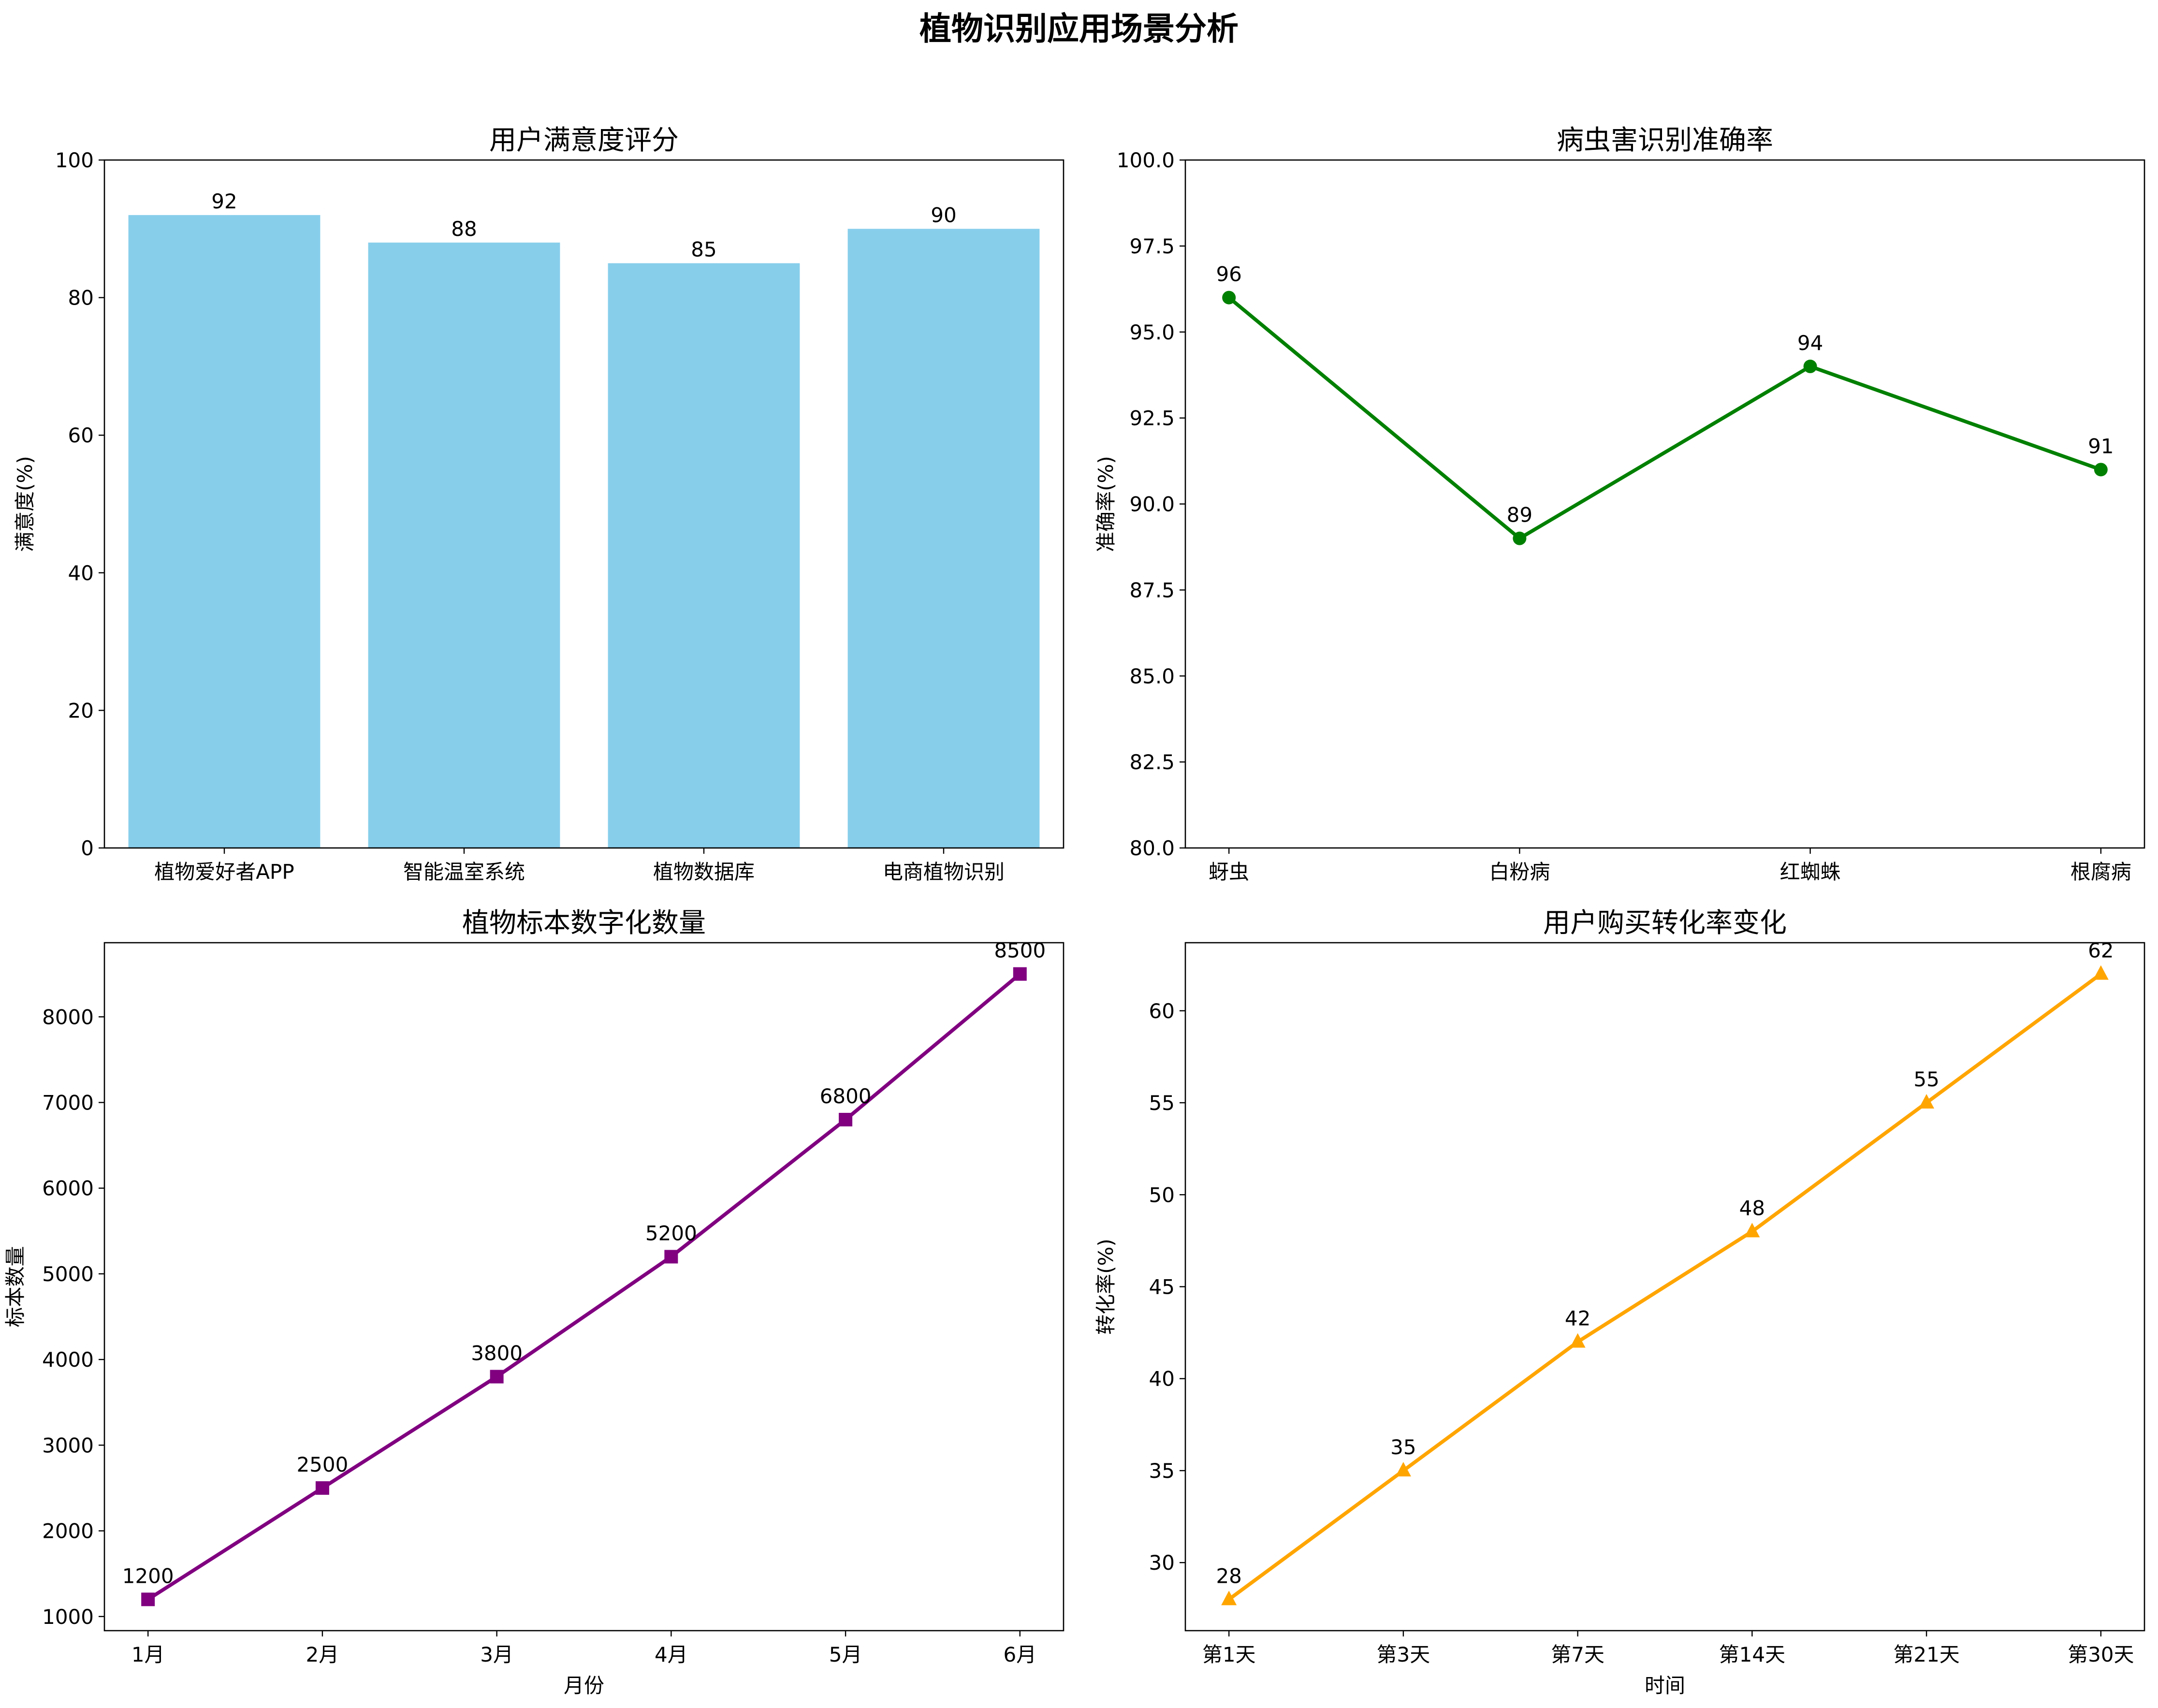 The width and height of the screenshot is (2158, 1708). What do you see at coordinates (81, 298) in the screenshot?
I see `y-tick-label: 80` at bounding box center [81, 298].